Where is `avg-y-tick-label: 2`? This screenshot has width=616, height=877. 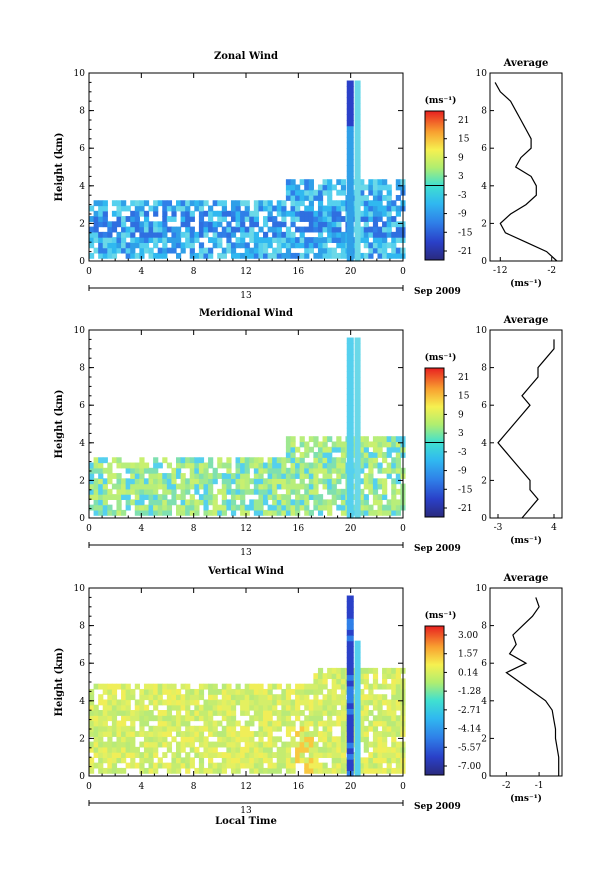 avg-y-tick-label: 2 is located at coordinates (484, 224).